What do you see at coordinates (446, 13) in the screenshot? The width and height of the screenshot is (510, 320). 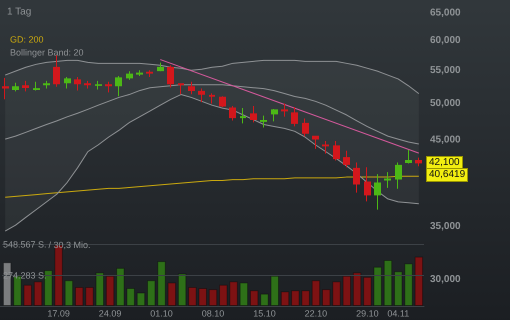 I see `y-tick-label: 65,000` at bounding box center [446, 13].